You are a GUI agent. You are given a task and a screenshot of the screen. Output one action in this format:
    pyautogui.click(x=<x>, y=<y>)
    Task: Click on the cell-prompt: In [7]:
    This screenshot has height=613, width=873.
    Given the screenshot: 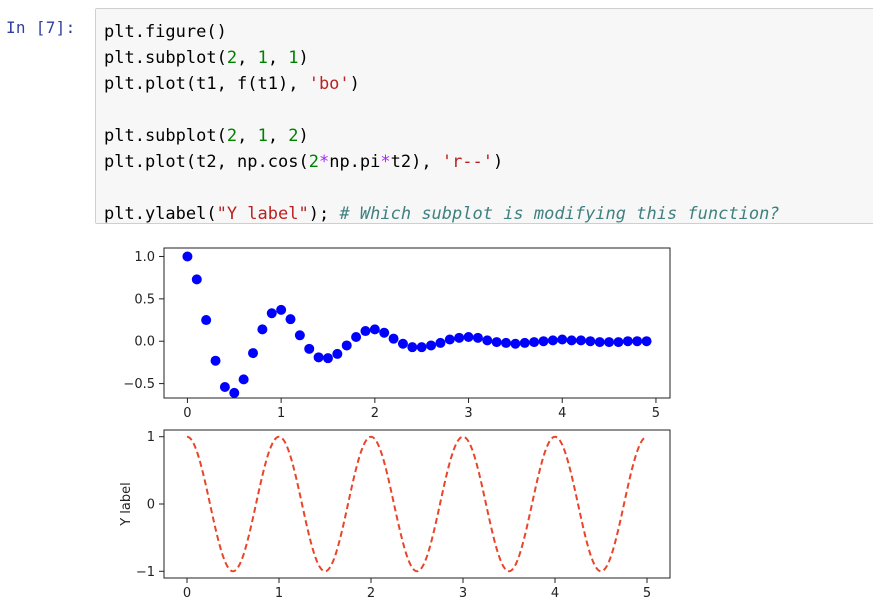 What is the action you would take?
    pyautogui.click(x=41, y=27)
    